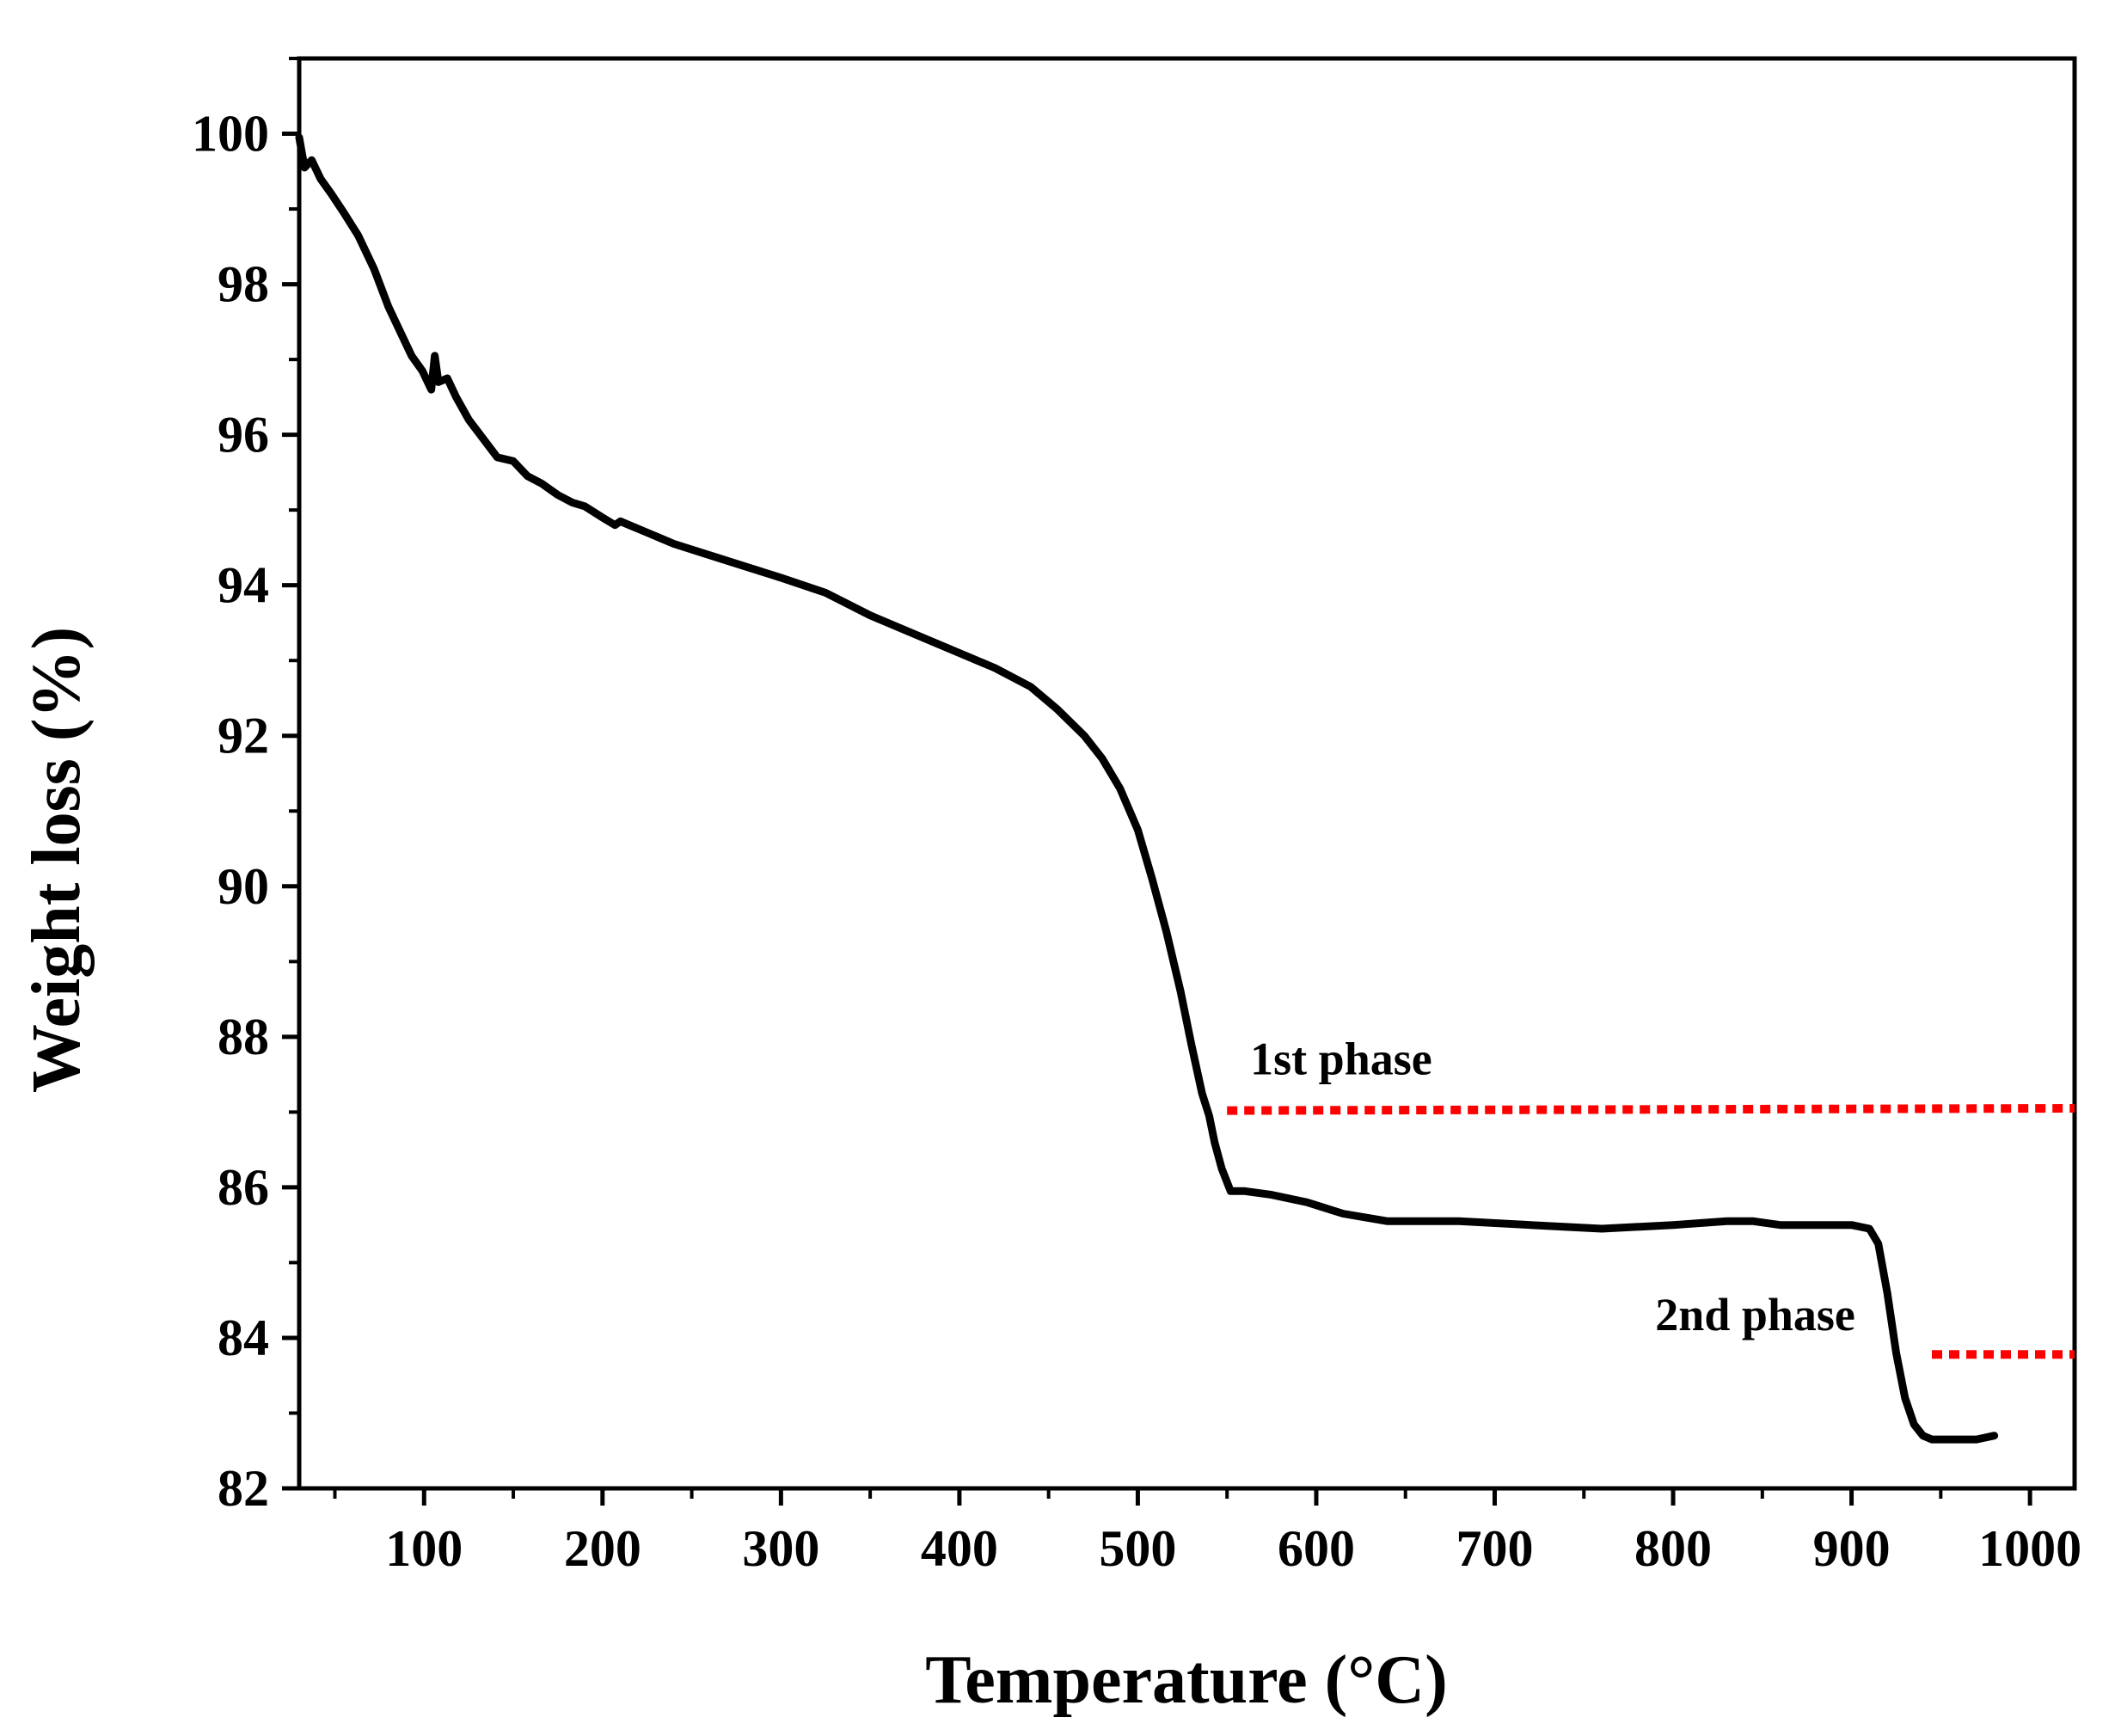 This screenshot has width=2115, height=1736. What do you see at coordinates (959, 1549) in the screenshot?
I see `x-tick-label: 400` at bounding box center [959, 1549].